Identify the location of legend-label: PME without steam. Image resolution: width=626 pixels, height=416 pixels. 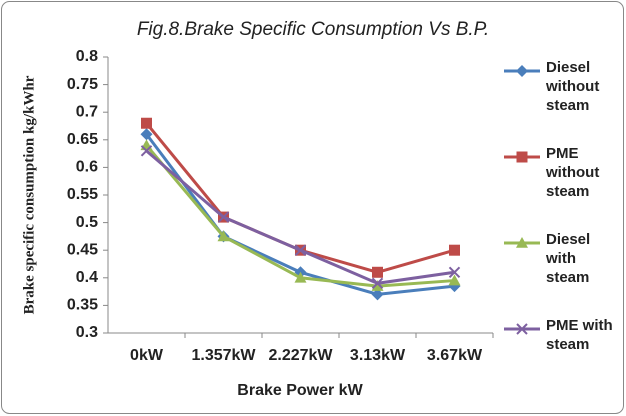
(573, 172).